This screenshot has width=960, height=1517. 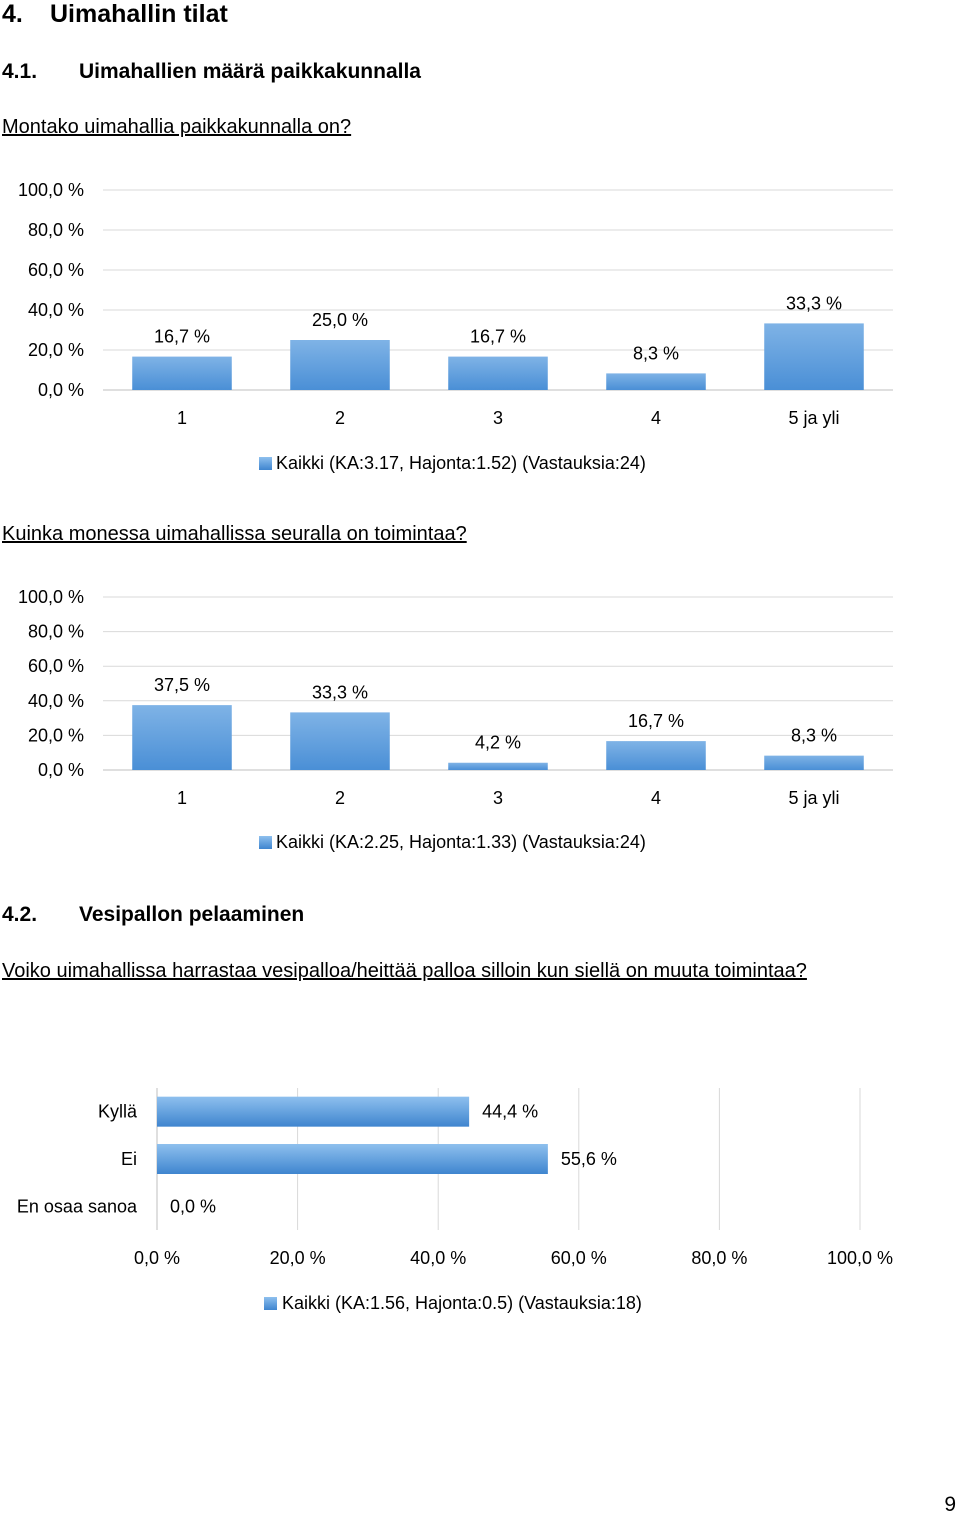 I want to click on x-tick-label: 20,0 %, so click(x=298, y=1258).